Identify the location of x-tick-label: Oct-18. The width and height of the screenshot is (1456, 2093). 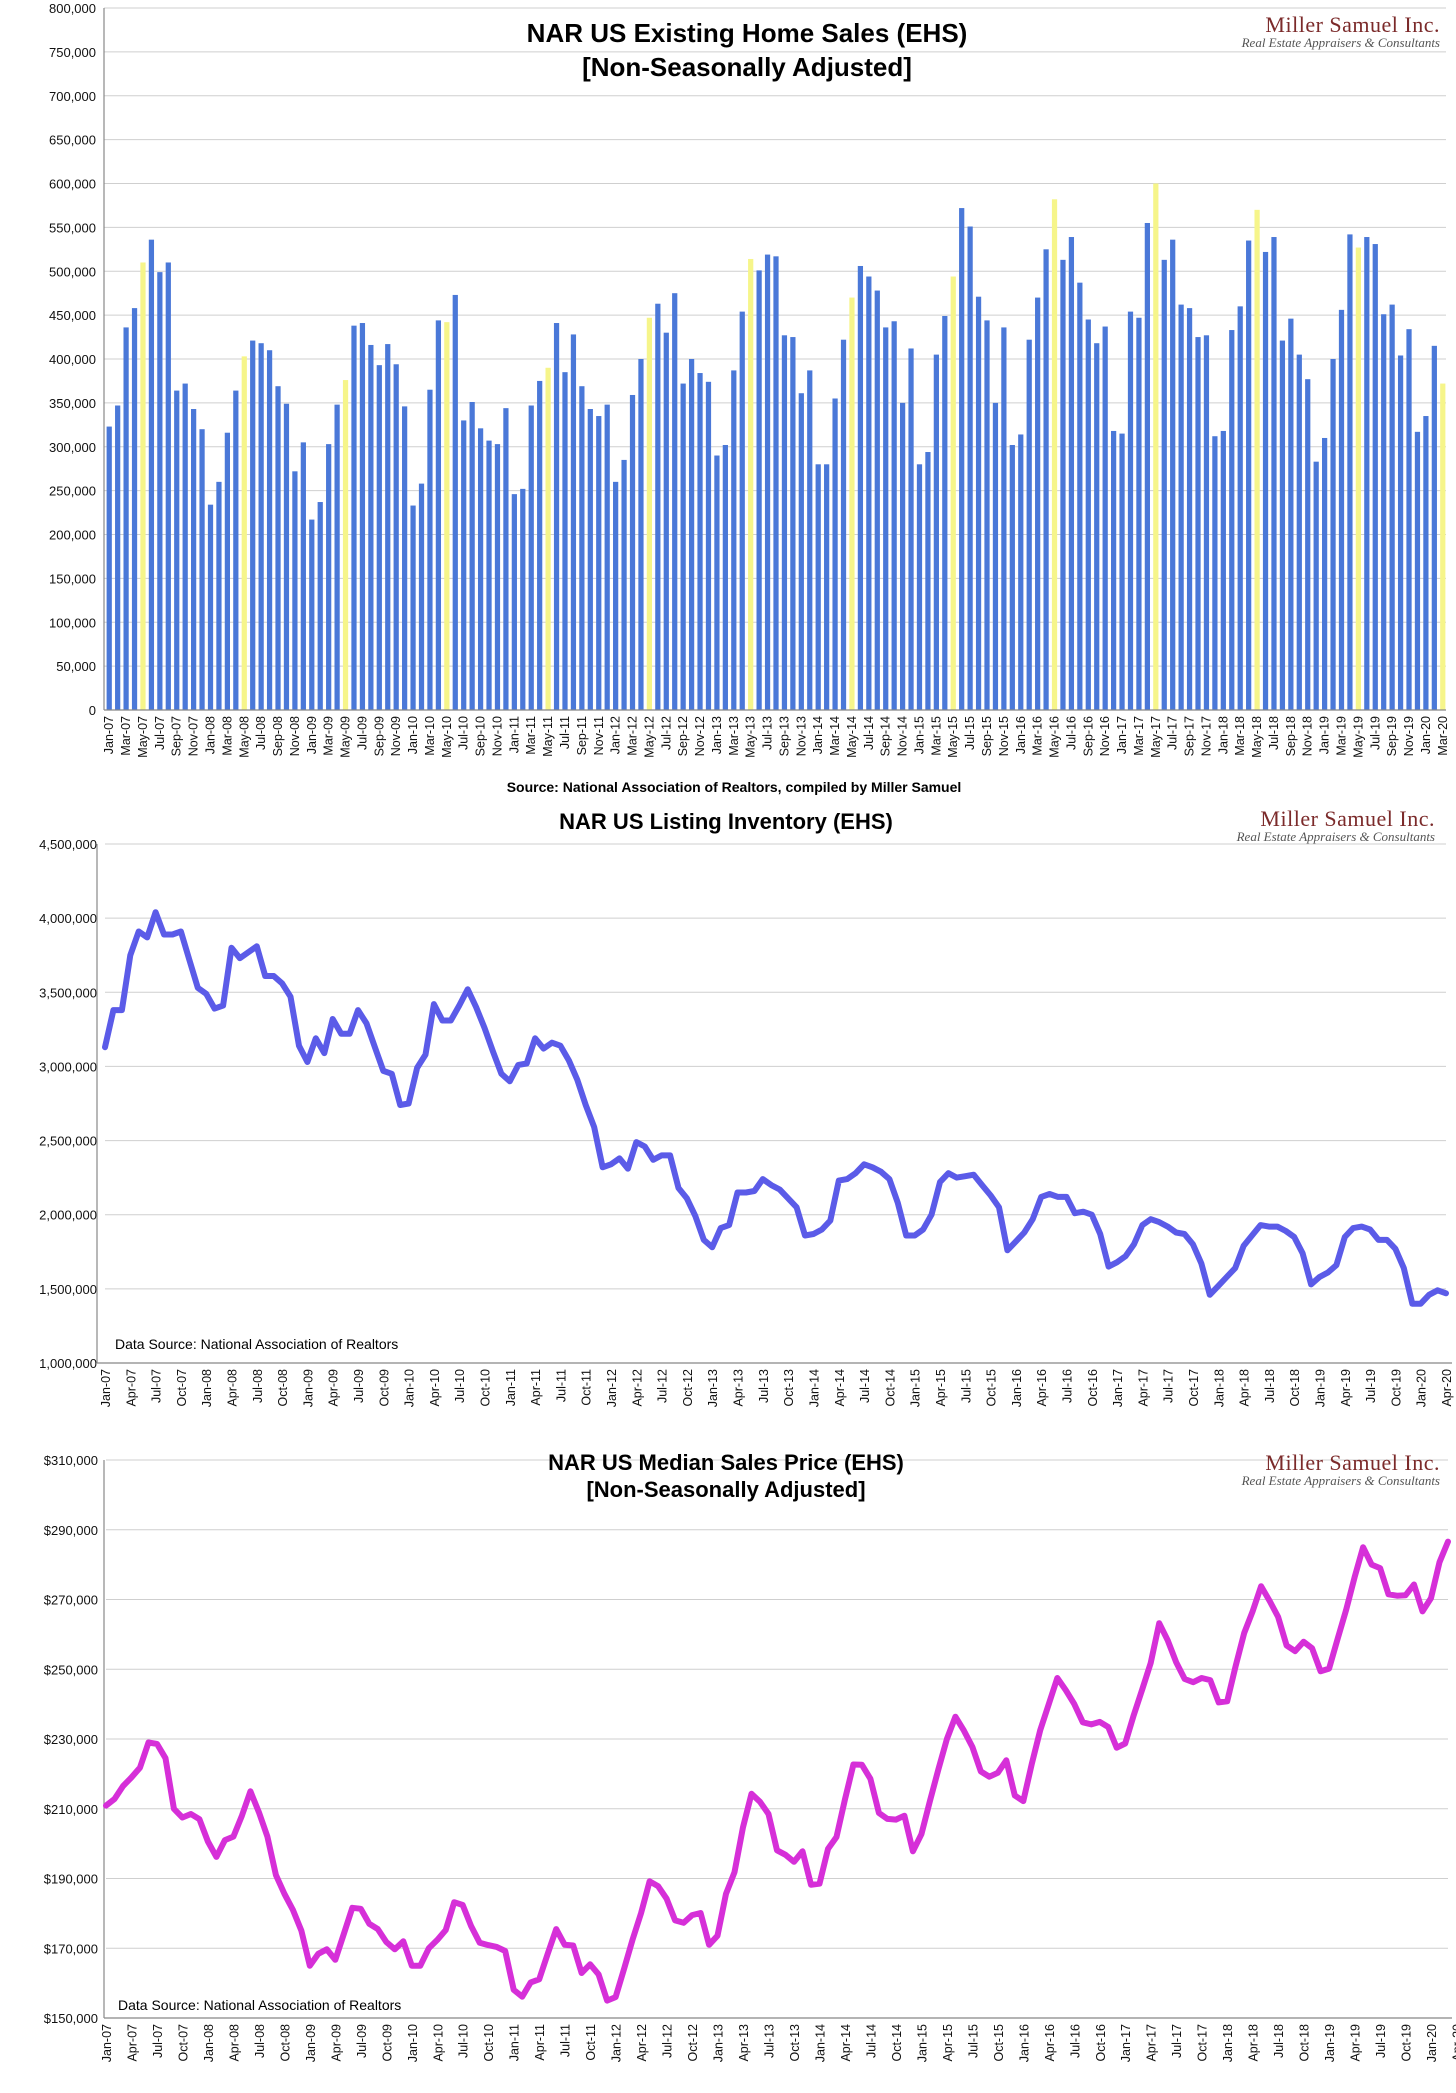
(1305, 2043).